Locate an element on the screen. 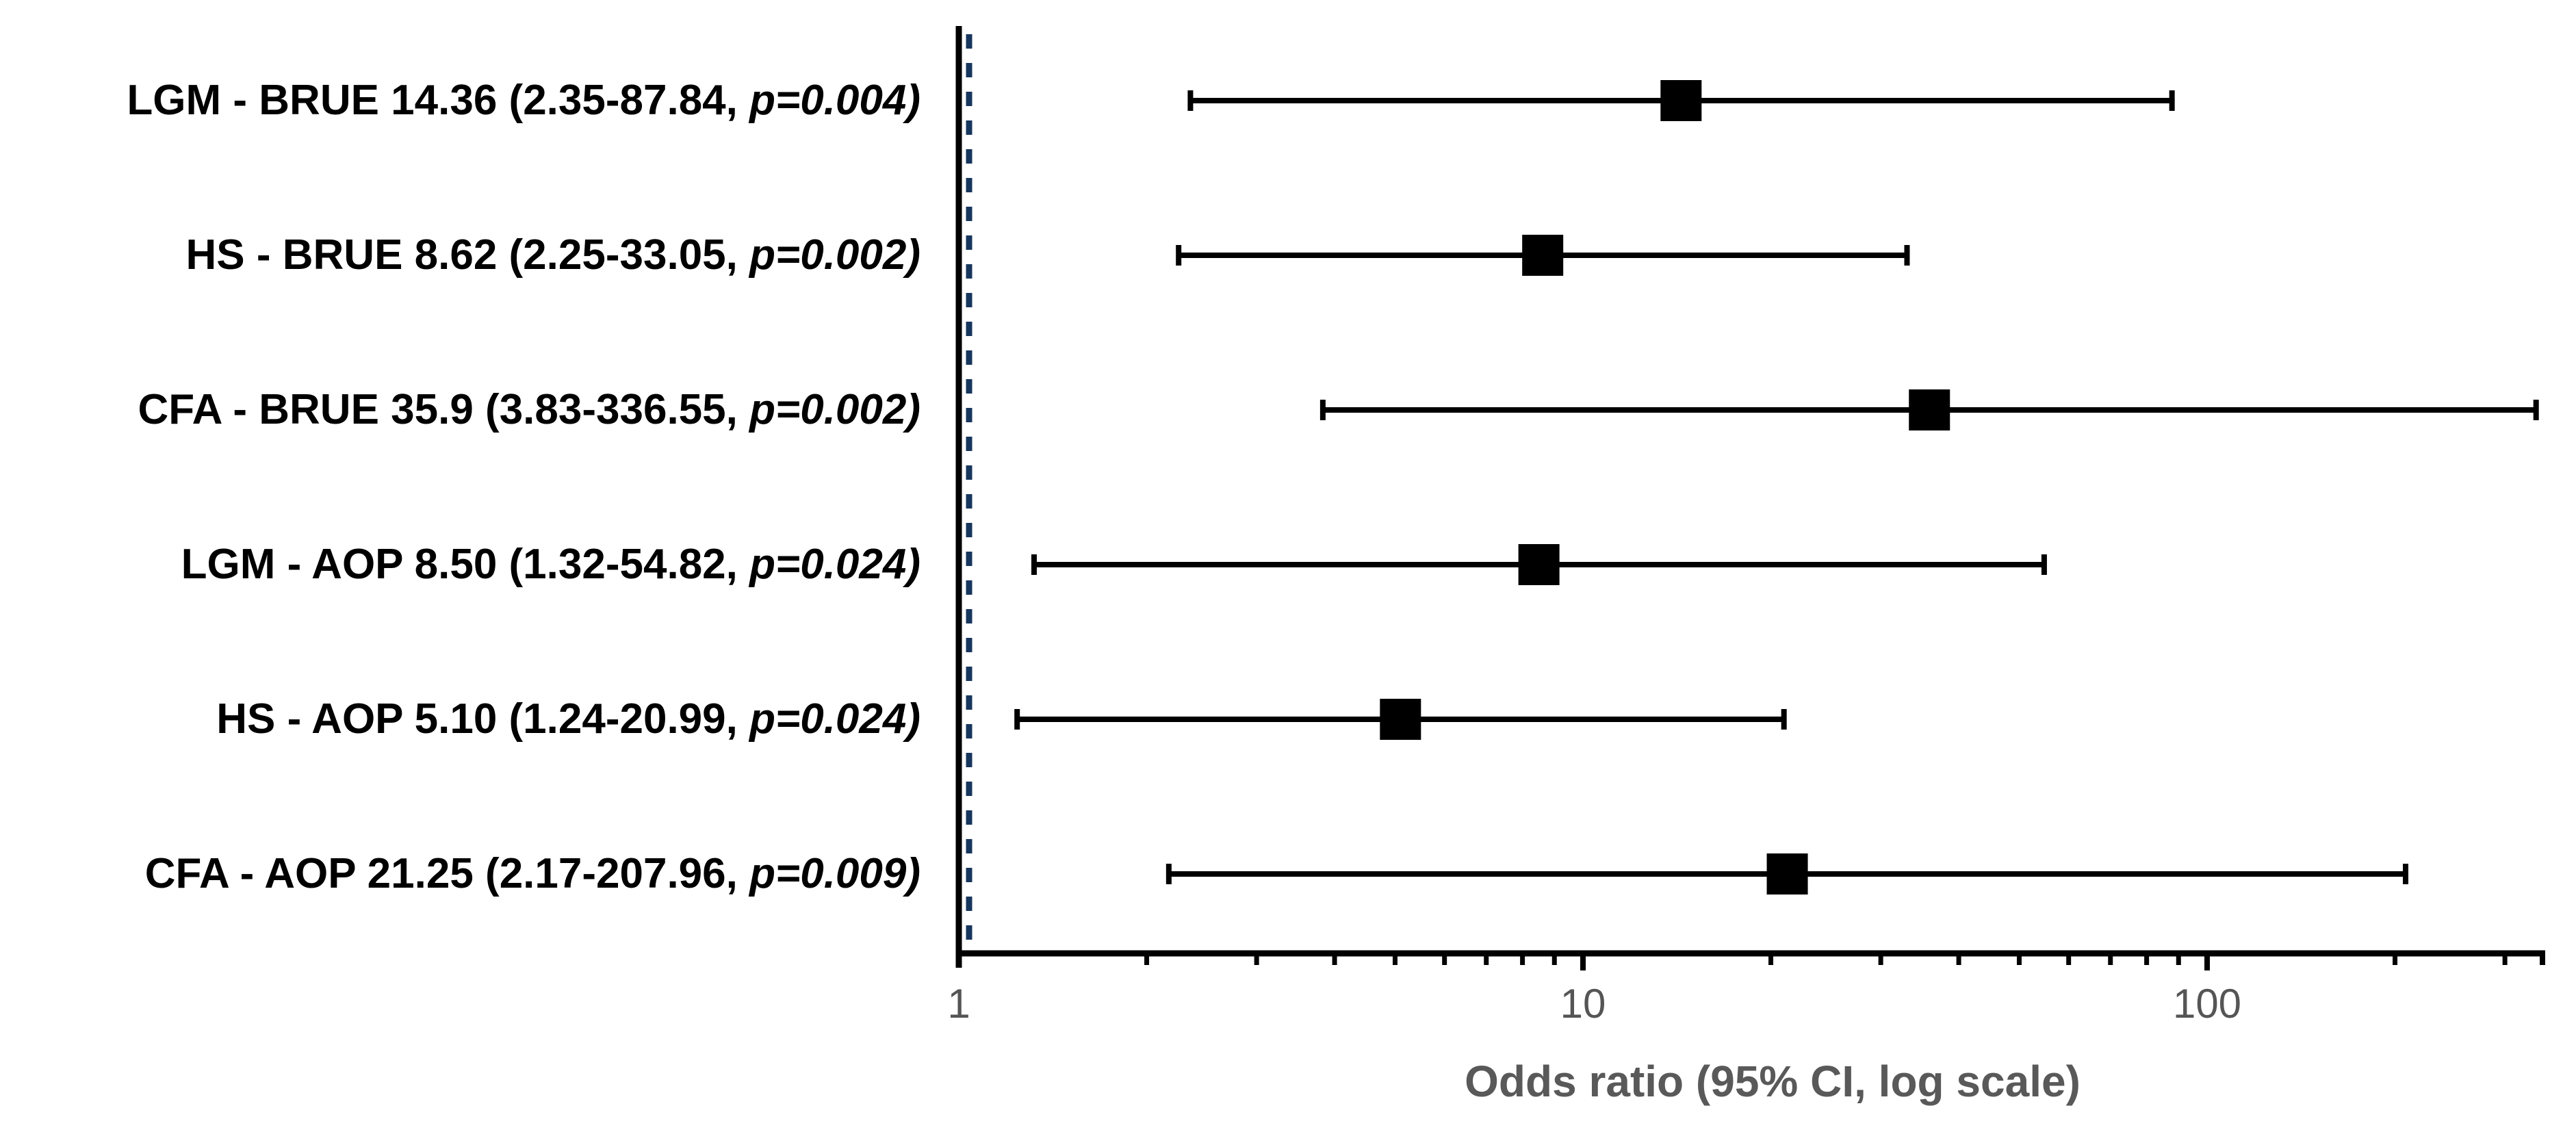  or-marker-CFA - AOP is located at coordinates (1787, 874).